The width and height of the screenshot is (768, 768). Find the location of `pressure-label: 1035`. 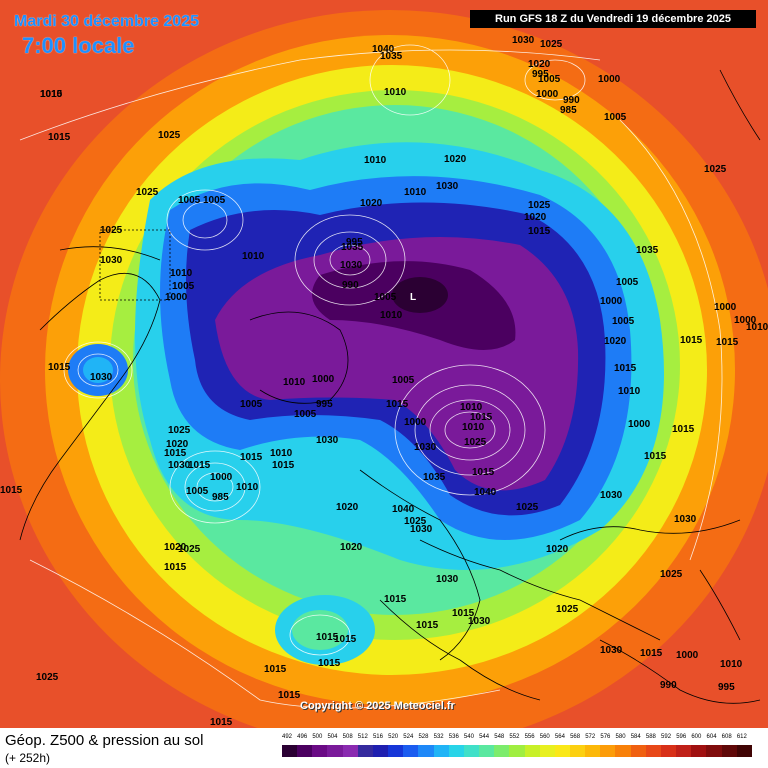

pressure-label: 1035 is located at coordinates (352, 247).